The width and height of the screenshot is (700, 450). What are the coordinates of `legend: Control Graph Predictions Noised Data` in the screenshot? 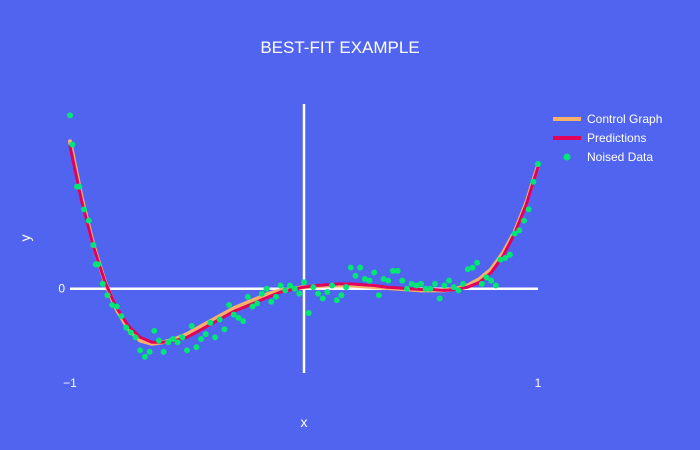 It's located at (607, 138).